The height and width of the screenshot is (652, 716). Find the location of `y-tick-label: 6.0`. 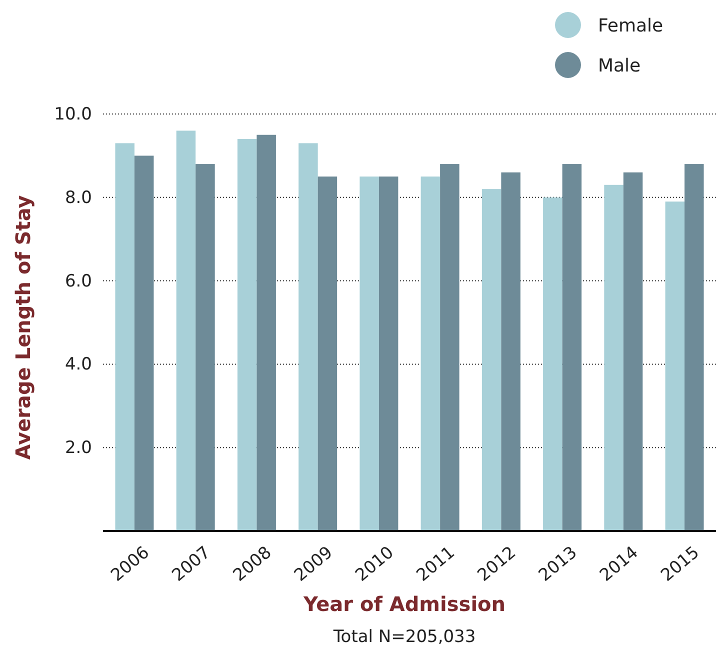

y-tick-label: 6.0 is located at coordinates (78, 281).